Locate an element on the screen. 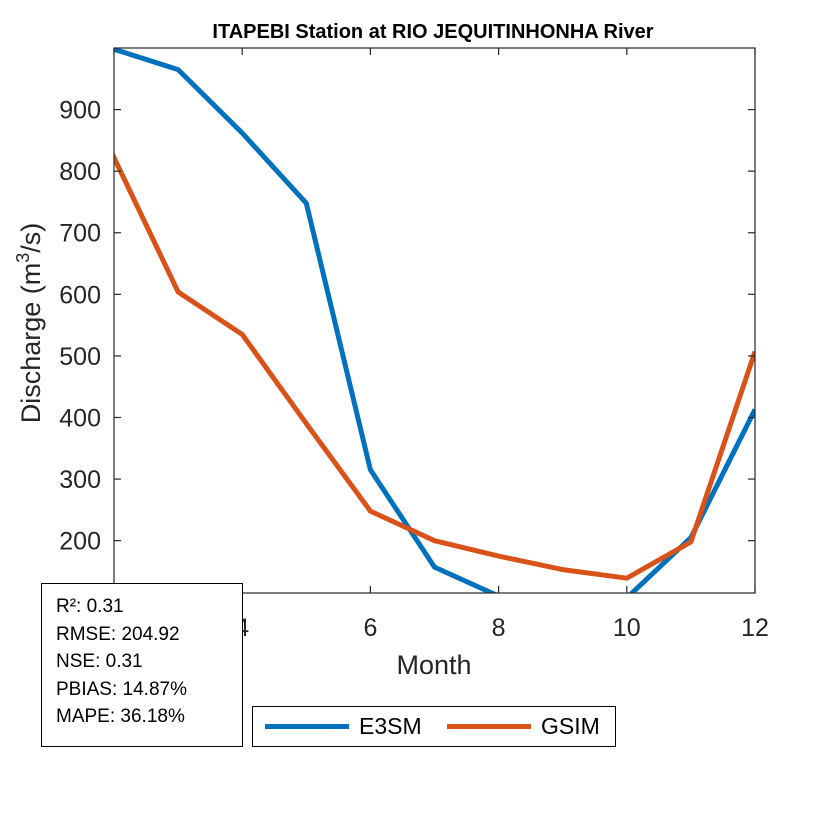 The image size is (833, 833). y-tick-label: 300 is located at coordinates (80, 480).